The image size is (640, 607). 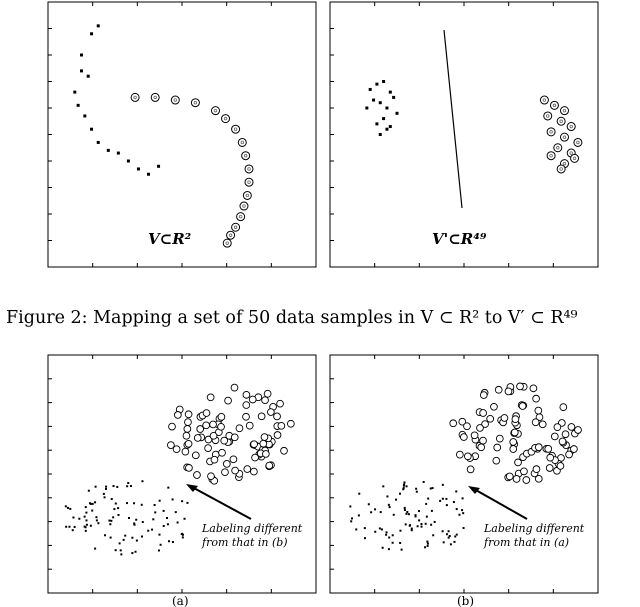 I want to click on arrowhead-a, so click(x=192, y=488).